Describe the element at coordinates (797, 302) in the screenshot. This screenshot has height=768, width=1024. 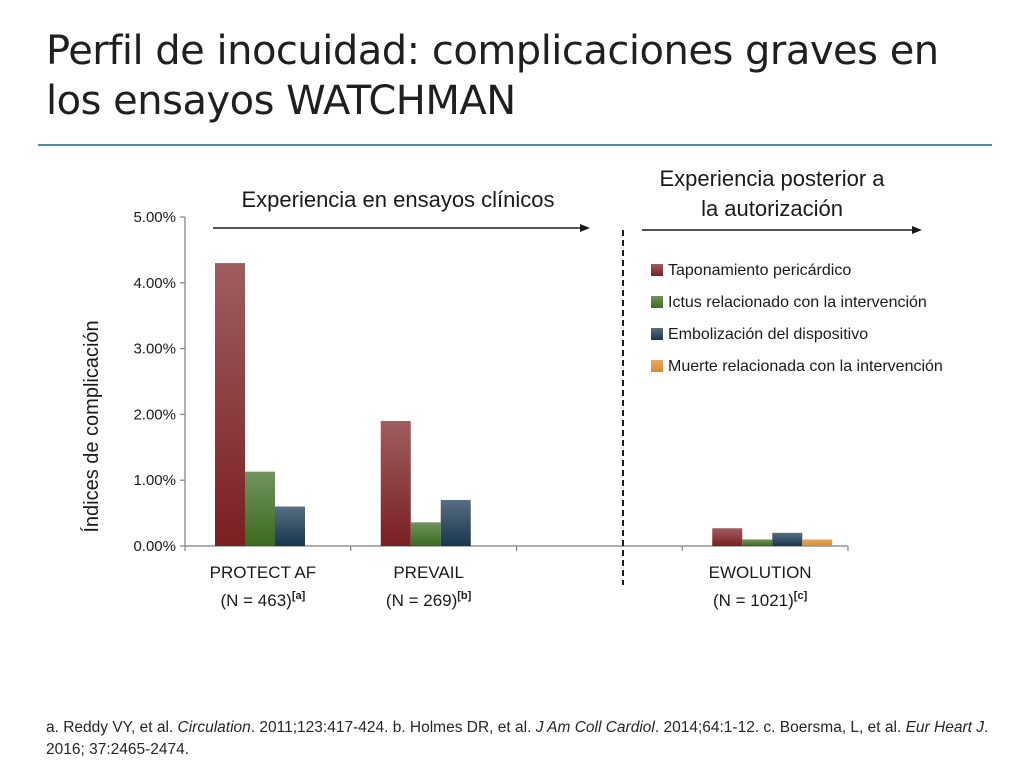
I see `legend-label: Ictus relacionado con la intervención` at that location.